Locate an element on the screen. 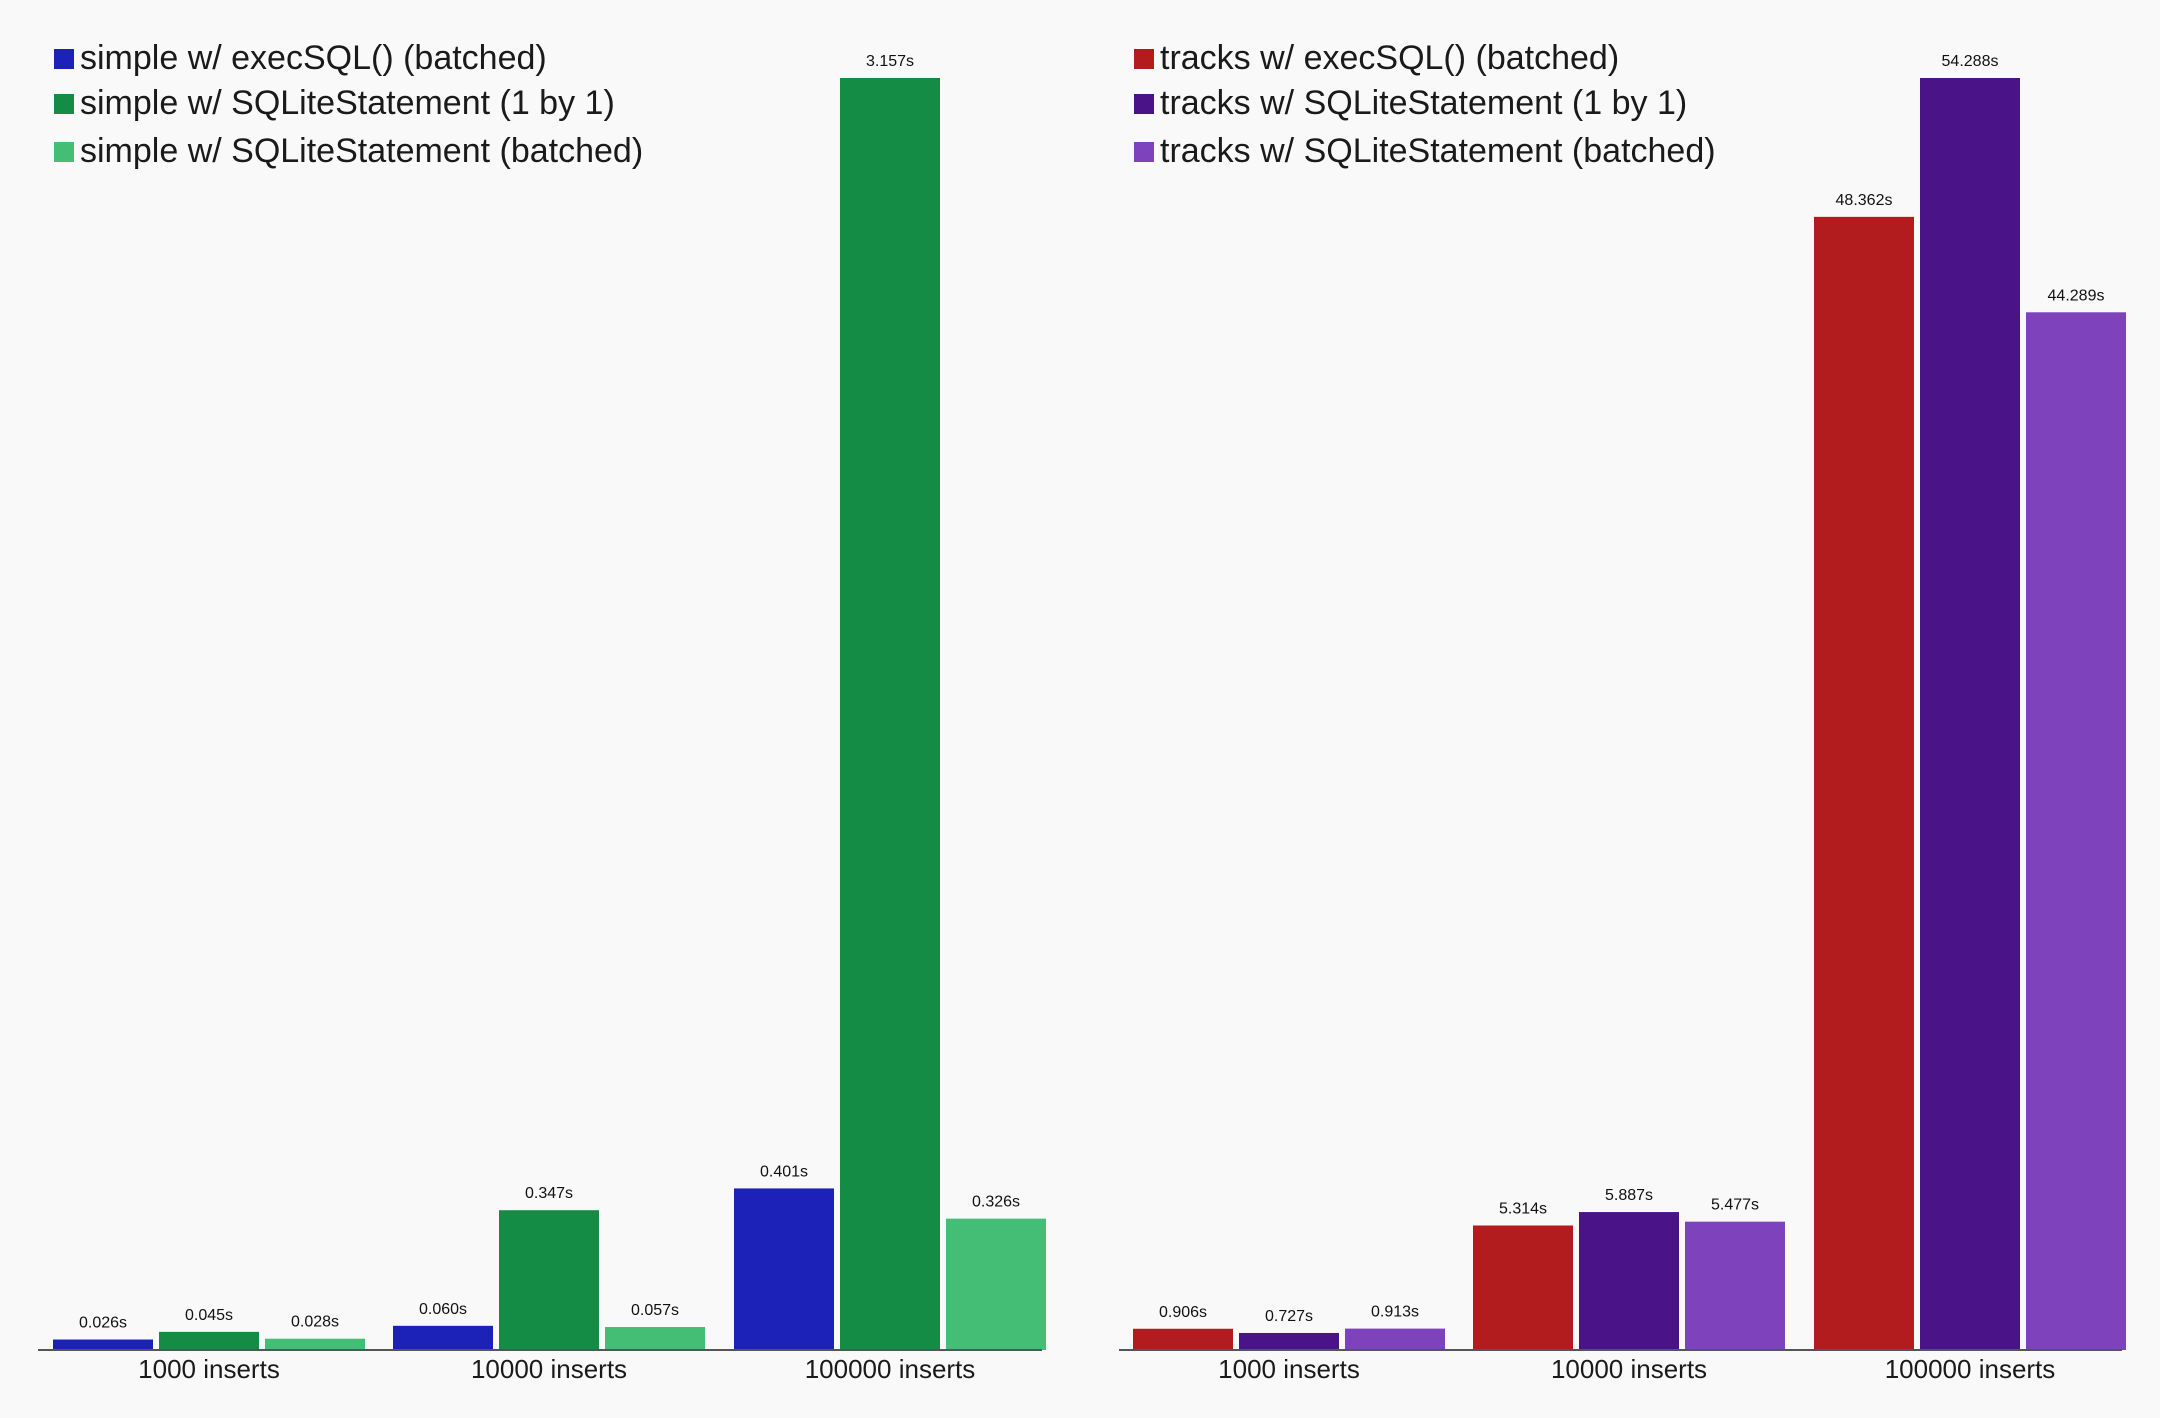  data-label: 0.401s is located at coordinates (784, 1171).